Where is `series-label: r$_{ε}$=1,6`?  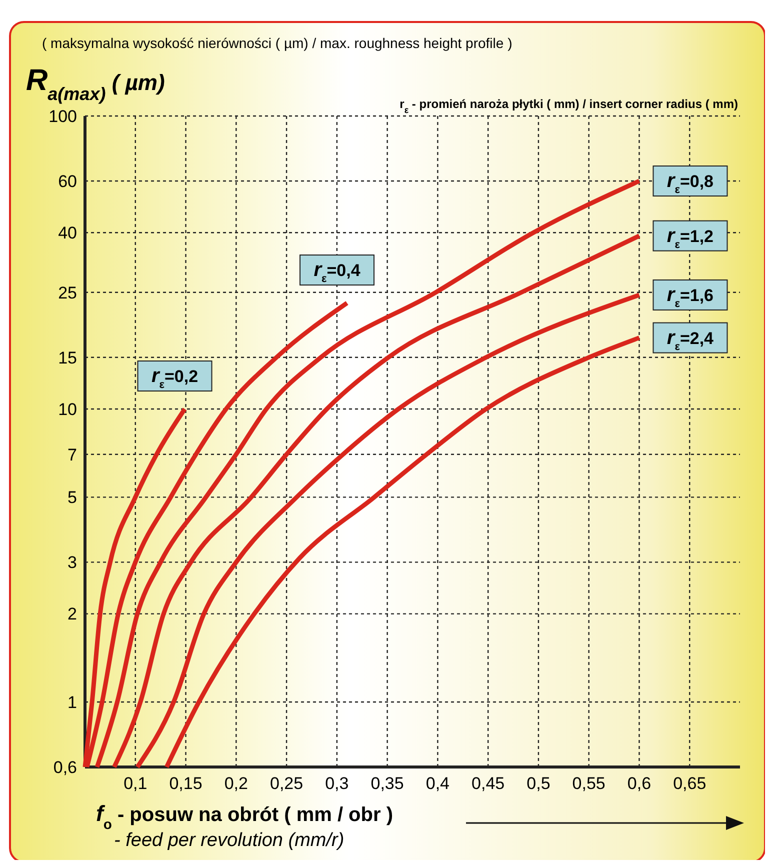
series-label: r$_{ε}$=1,6 is located at coordinates (690, 297).